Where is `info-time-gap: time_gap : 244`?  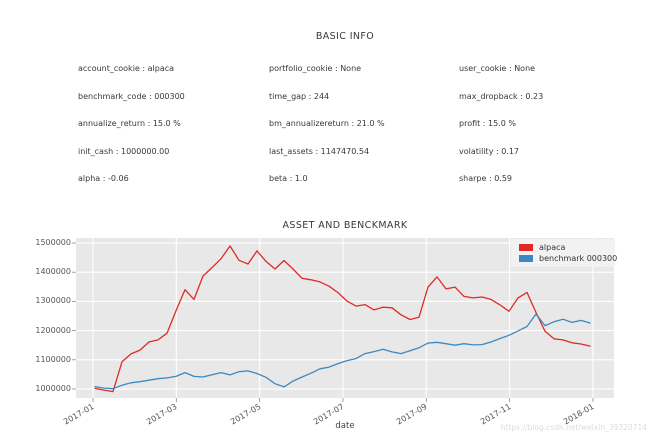
info-time-gap: time_gap : 244 is located at coordinates (299, 96).